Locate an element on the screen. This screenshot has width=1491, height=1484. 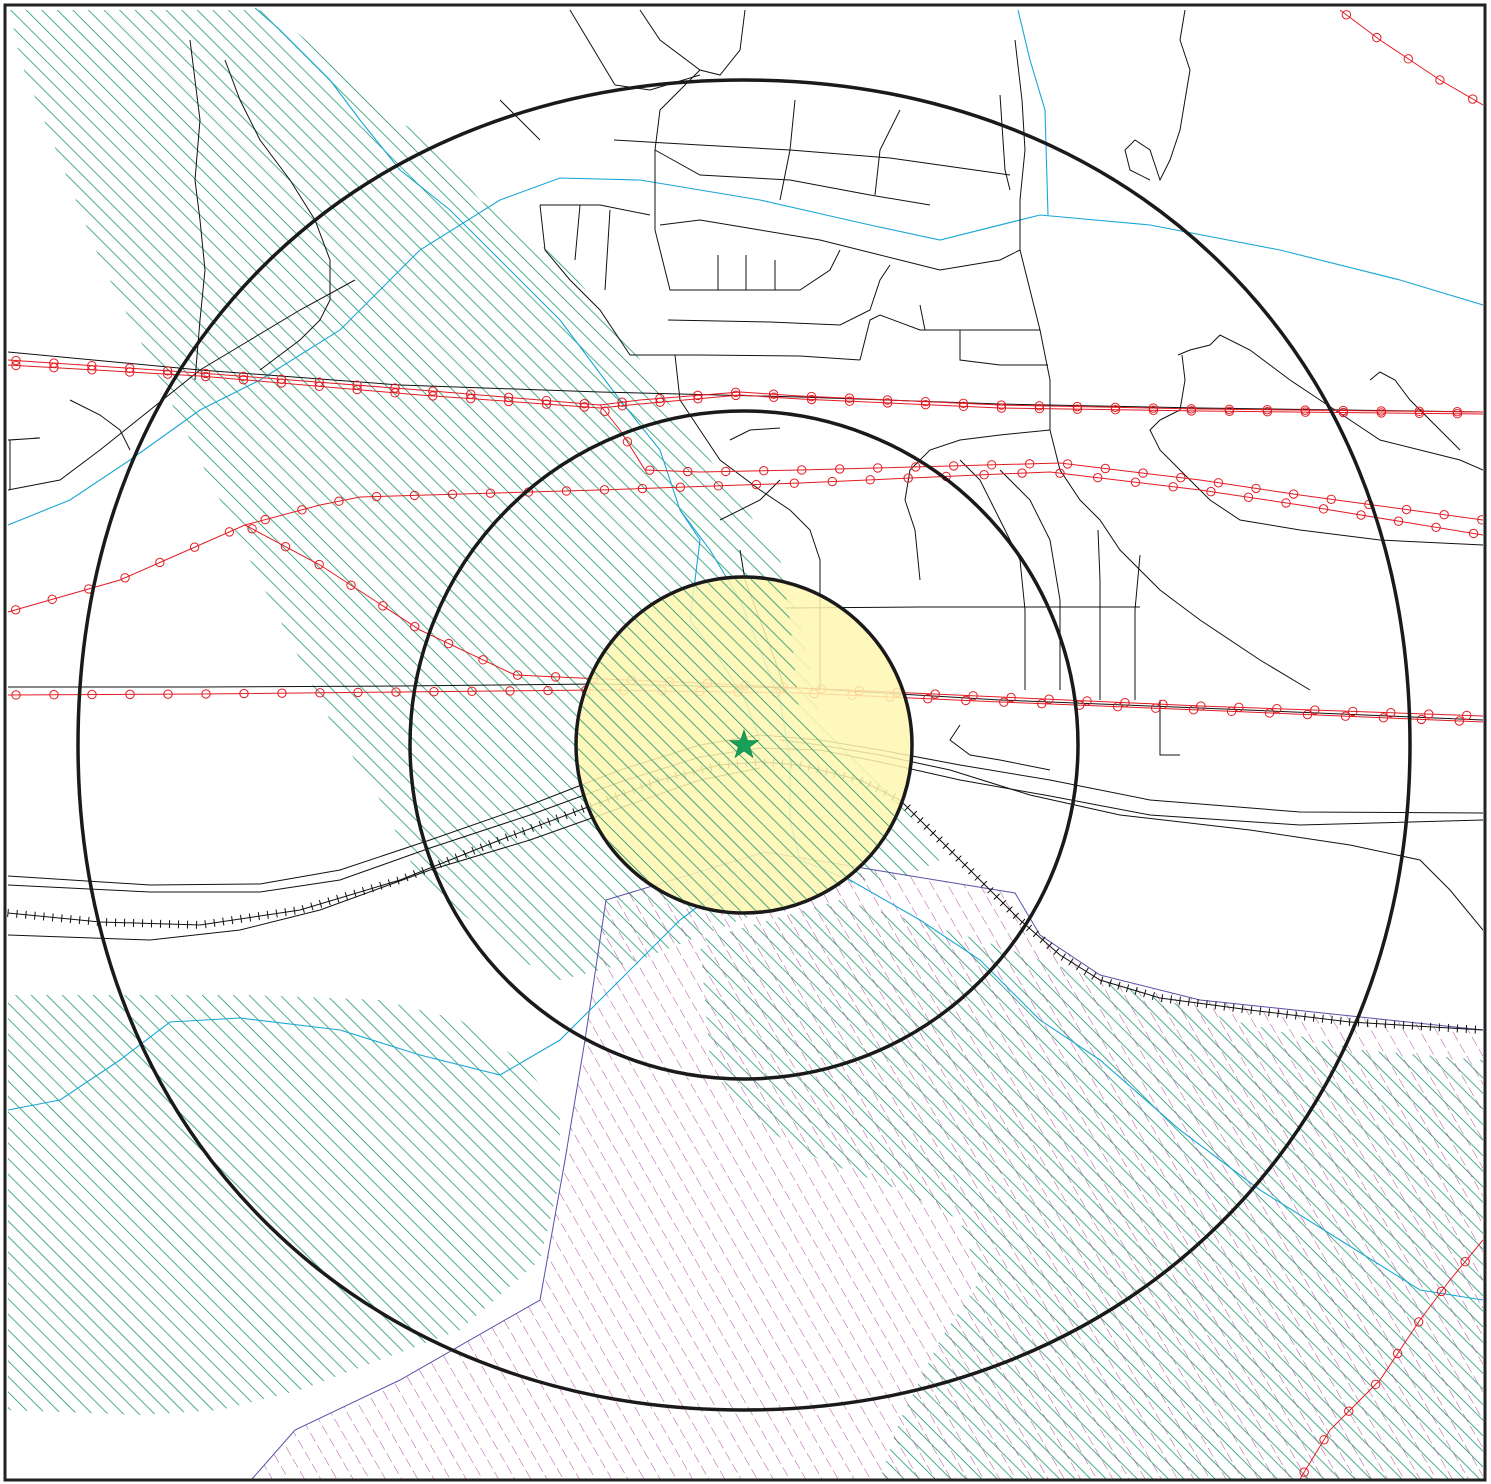
star-icon is located at coordinates (744, 744).